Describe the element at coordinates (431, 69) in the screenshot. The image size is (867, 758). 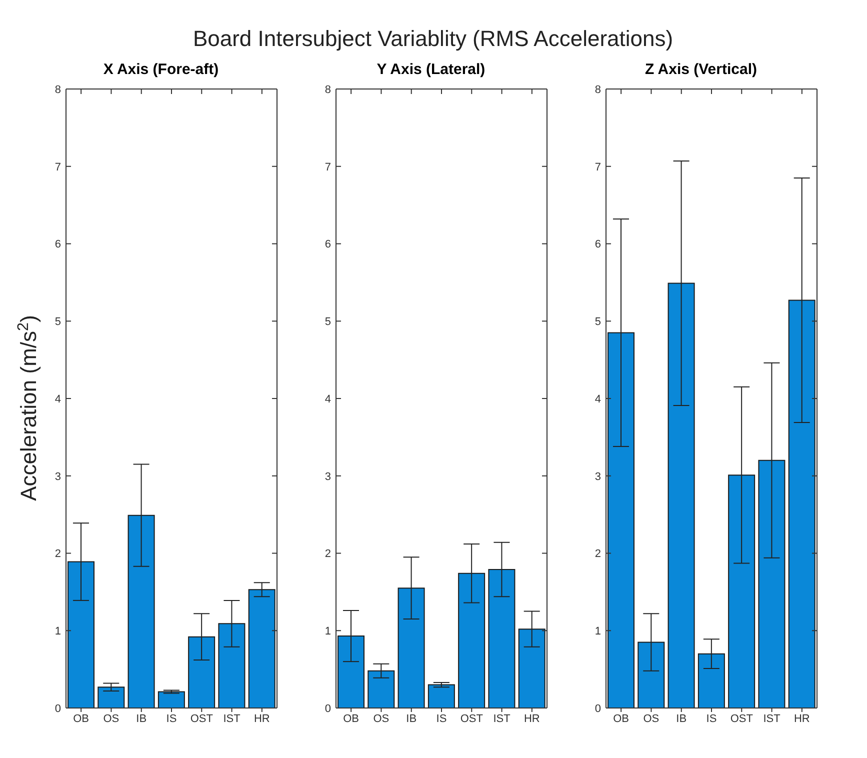
I see `chart-title: Y Axis (Lateral)` at that location.